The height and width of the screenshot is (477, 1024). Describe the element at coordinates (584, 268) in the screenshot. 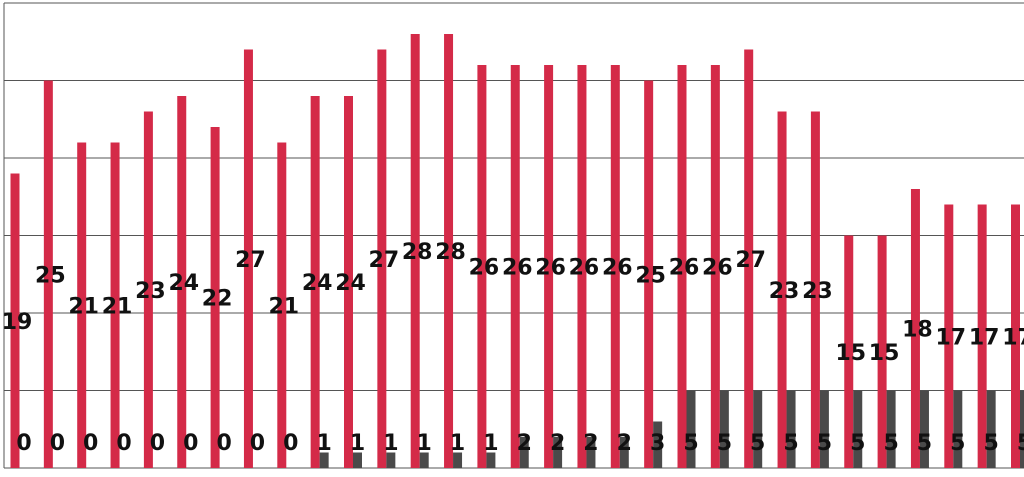

I see `label-a-17: 26` at that location.